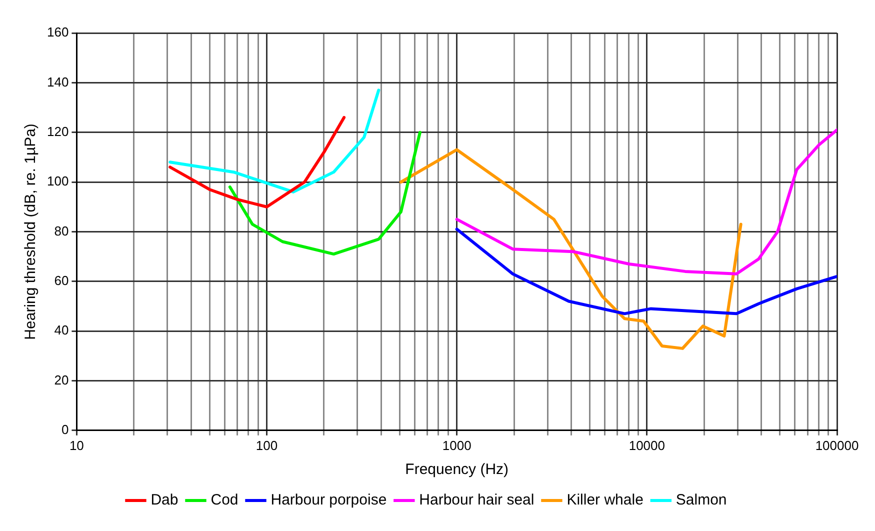 The width and height of the screenshot is (875, 531). I want to click on x-axis-title: Frequency (Hz), so click(457, 469).